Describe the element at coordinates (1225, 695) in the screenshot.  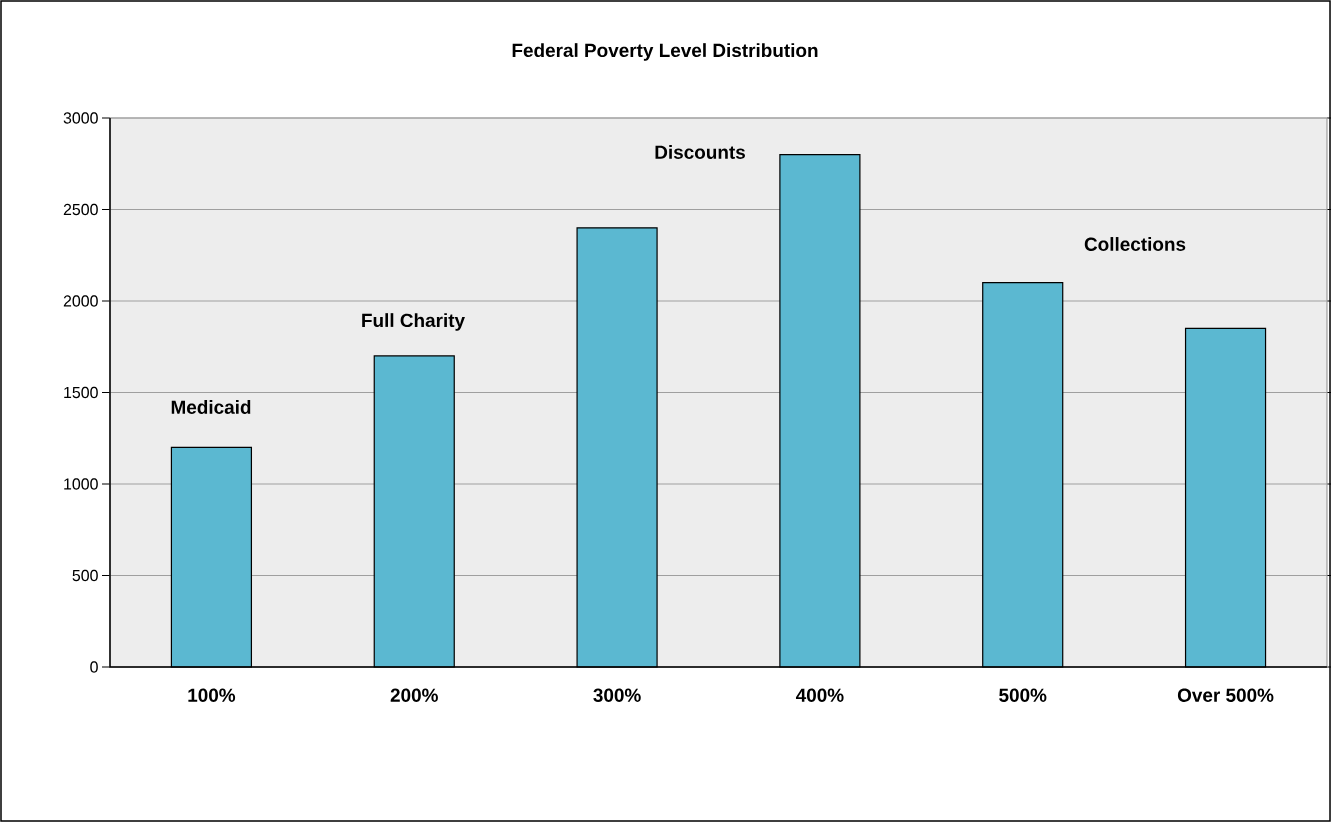
I see `x-tick-label: Over 500%` at that location.